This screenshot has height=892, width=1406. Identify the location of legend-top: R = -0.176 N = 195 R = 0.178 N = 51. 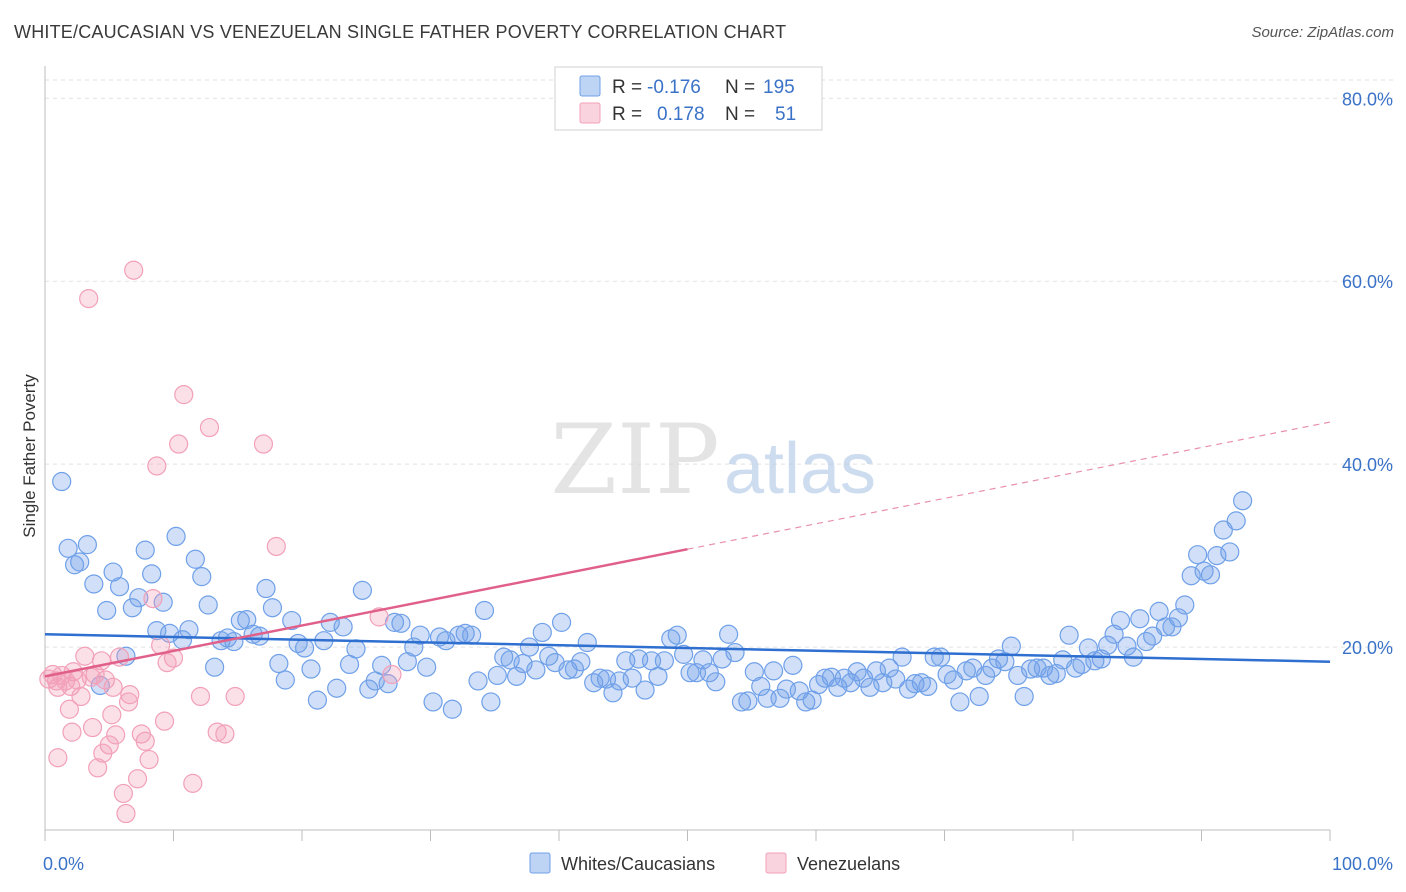
(688, 98).